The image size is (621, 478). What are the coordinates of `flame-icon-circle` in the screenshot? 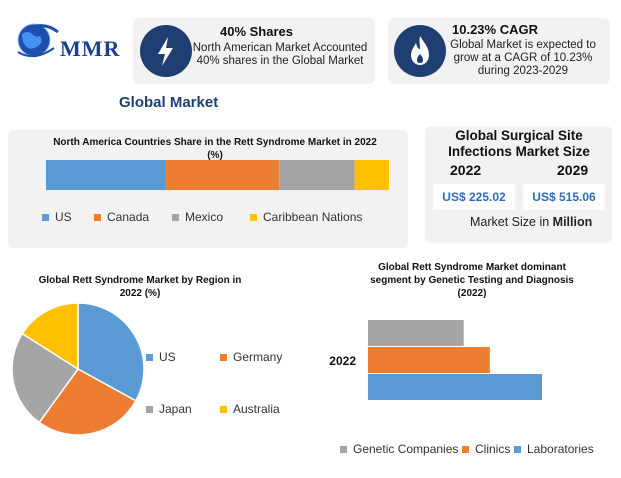 It's located at (420, 51).